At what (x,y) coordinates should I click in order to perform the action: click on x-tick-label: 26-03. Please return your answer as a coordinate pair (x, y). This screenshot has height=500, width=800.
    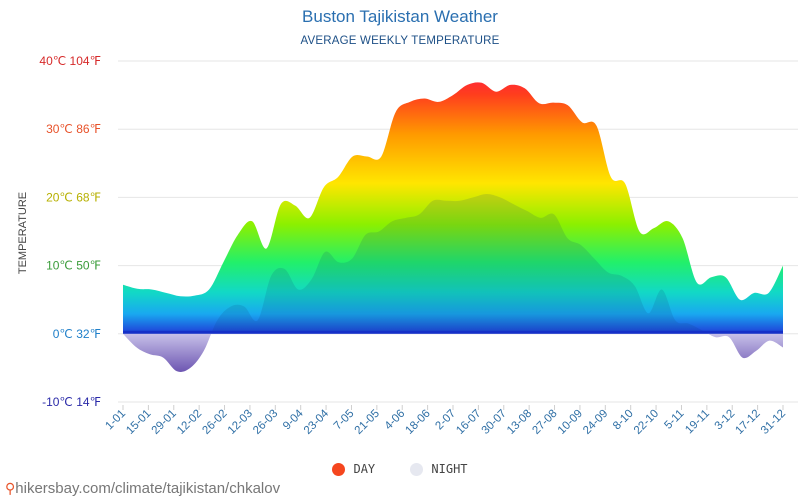
    Looking at the image, I should click on (265, 422).